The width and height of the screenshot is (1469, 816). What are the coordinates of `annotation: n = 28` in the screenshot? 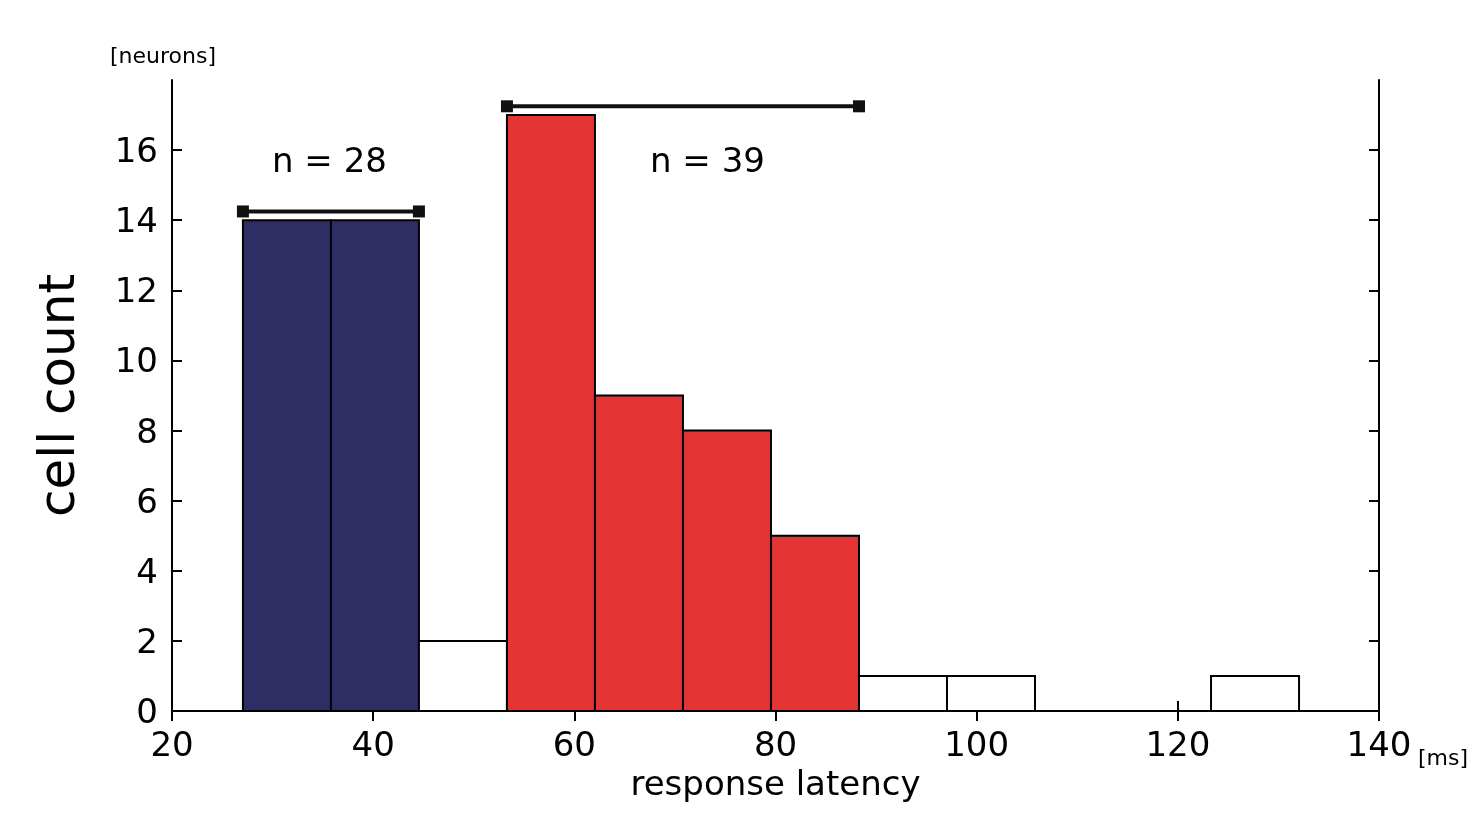 It's located at (329, 160).